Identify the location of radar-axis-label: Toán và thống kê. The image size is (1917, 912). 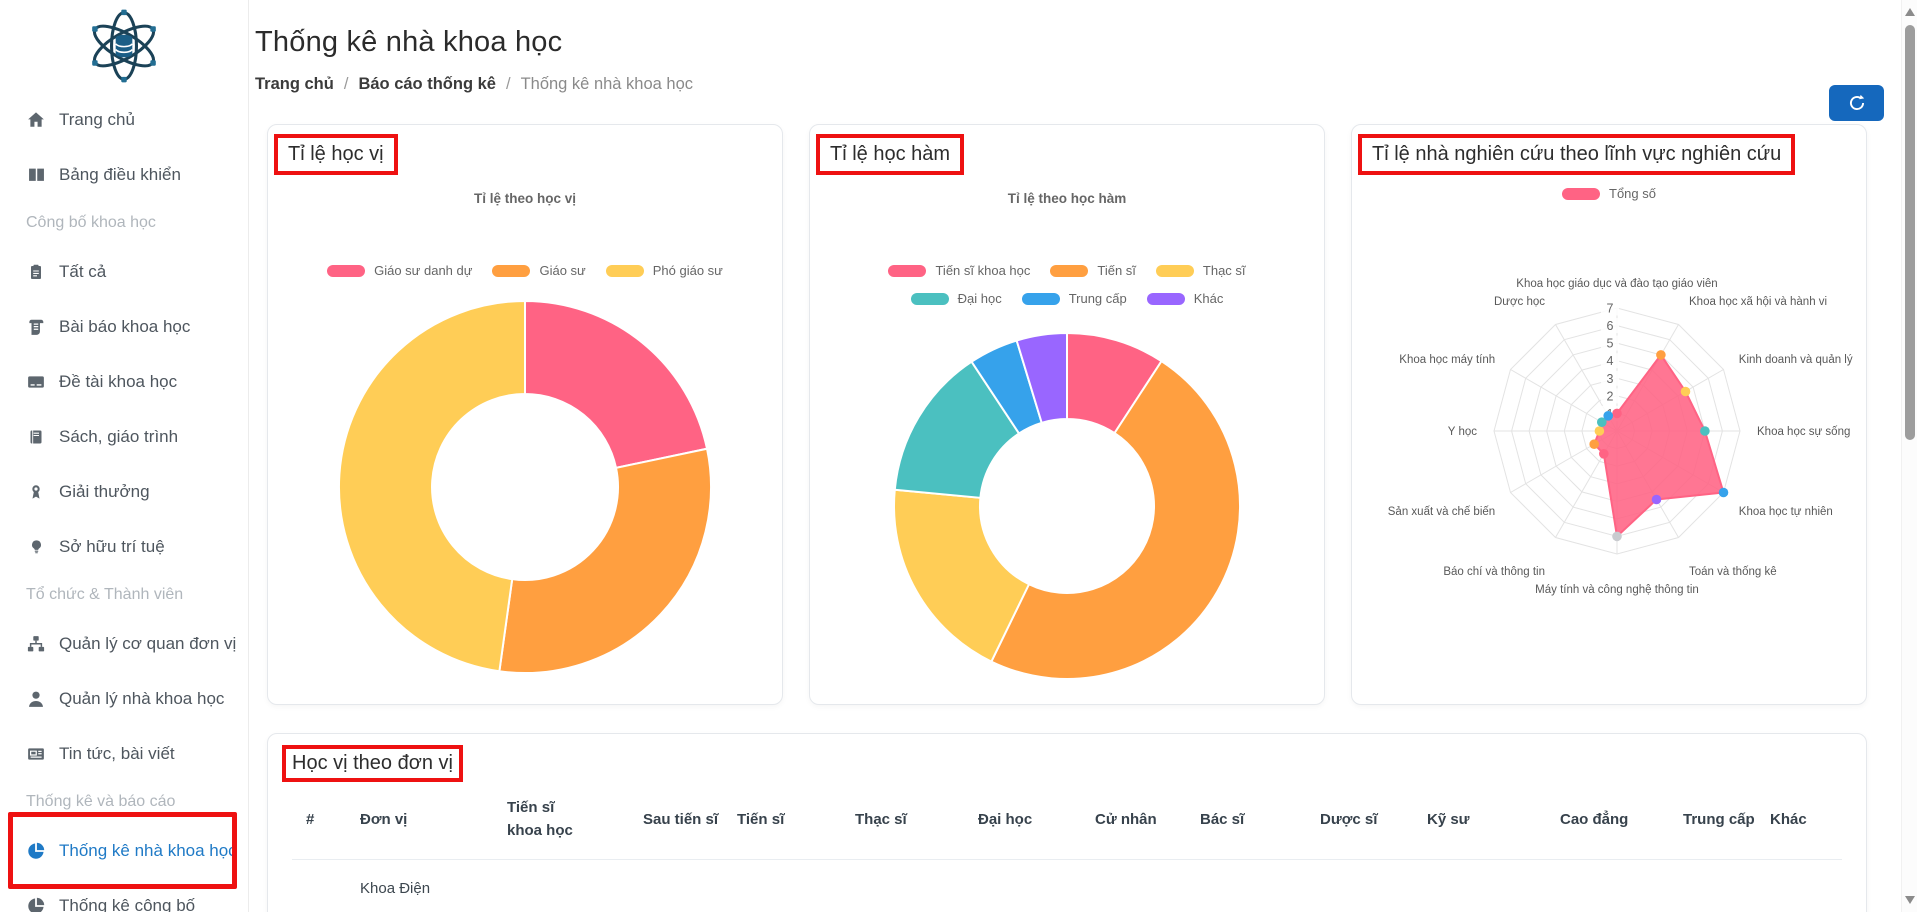
(1733, 572).